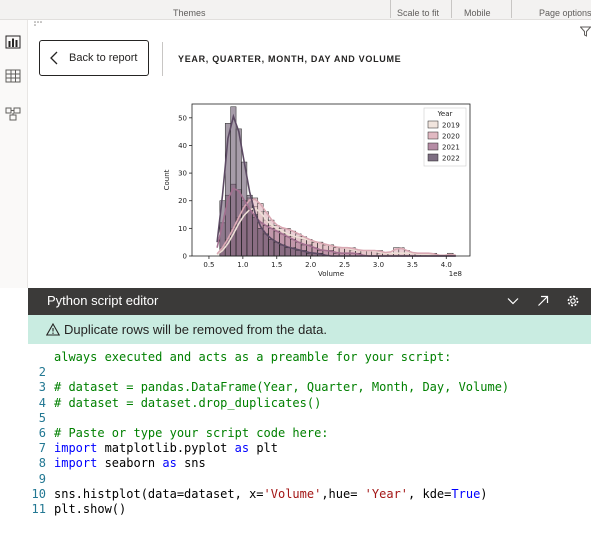  Describe the element at coordinates (208, 265) in the screenshot. I see `x-tick-label: 0.5` at that location.